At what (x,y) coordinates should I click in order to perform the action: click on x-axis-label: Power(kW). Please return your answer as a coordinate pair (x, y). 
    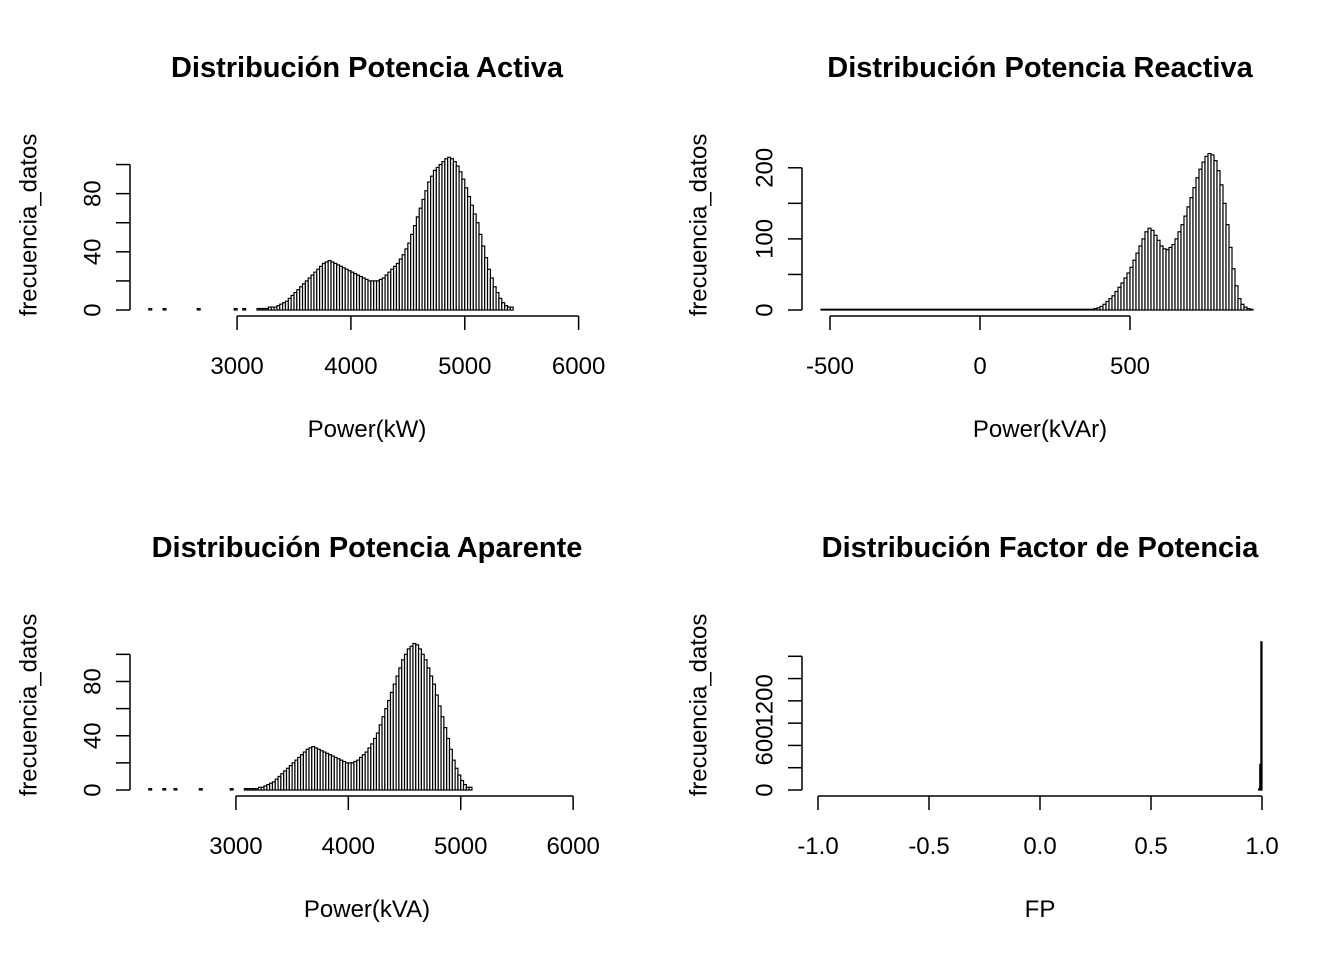
    Looking at the image, I should click on (367, 429).